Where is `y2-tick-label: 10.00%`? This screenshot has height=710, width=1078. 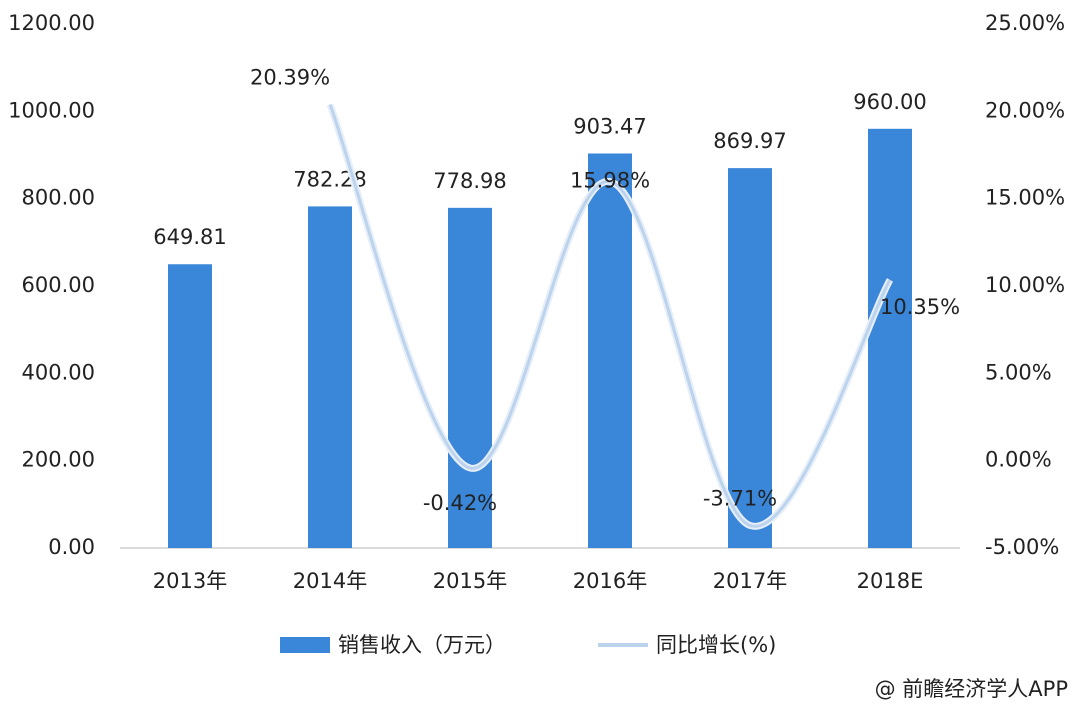 y2-tick-label: 10.00% is located at coordinates (1025, 285).